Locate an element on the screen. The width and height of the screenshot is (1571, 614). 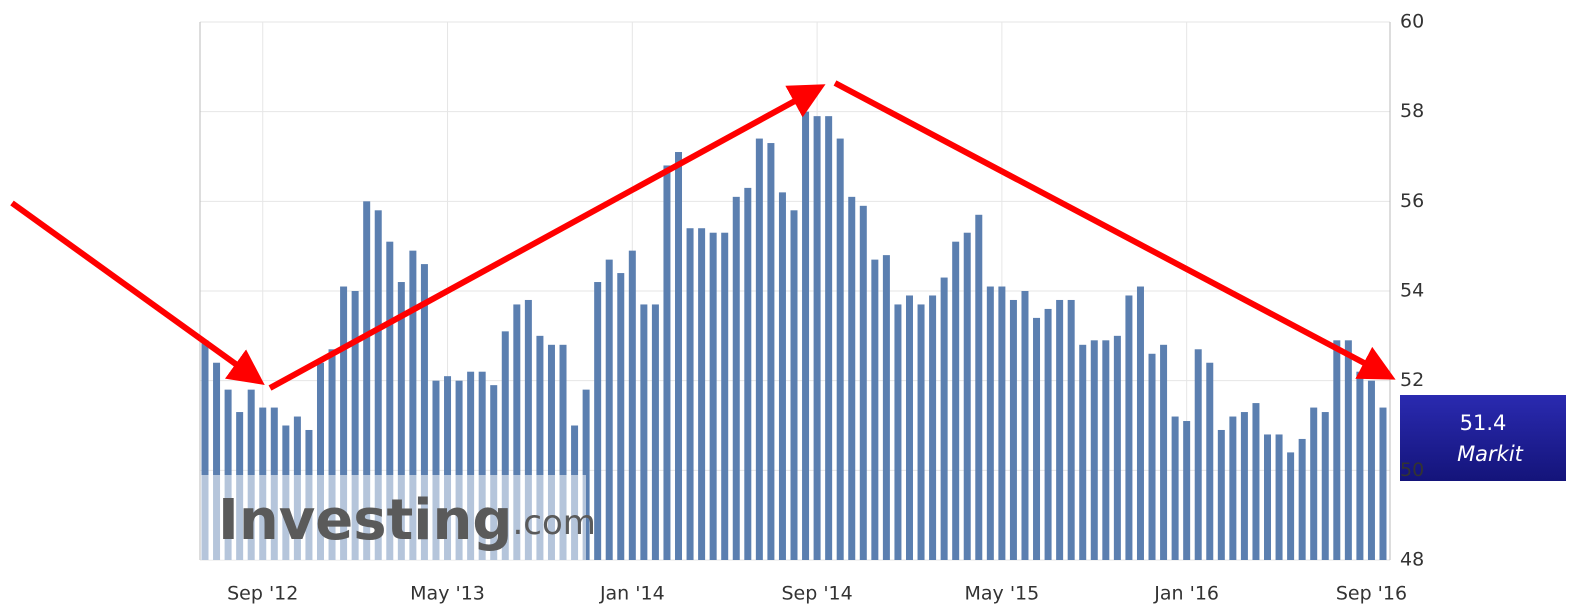
x-tick-label: May '13 is located at coordinates (447, 594).